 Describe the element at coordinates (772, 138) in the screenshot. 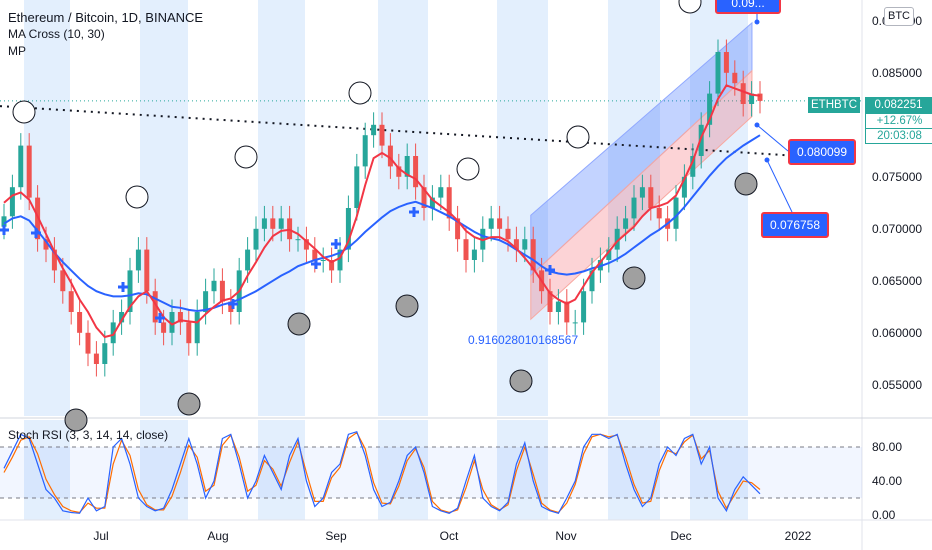

I see `connector-upper` at that location.